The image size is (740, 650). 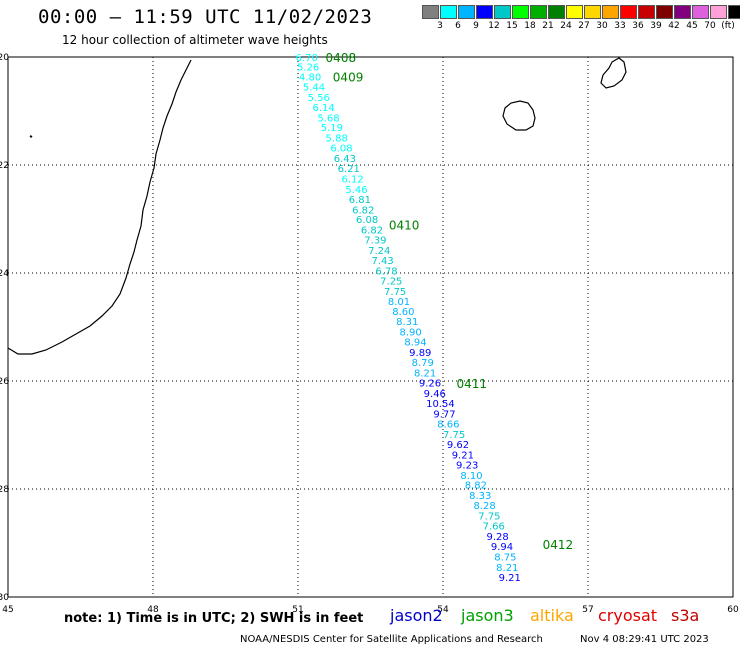 What do you see at coordinates (628, 615) in the screenshot?
I see `satellite-cryosat: cryosat` at bounding box center [628, 615].